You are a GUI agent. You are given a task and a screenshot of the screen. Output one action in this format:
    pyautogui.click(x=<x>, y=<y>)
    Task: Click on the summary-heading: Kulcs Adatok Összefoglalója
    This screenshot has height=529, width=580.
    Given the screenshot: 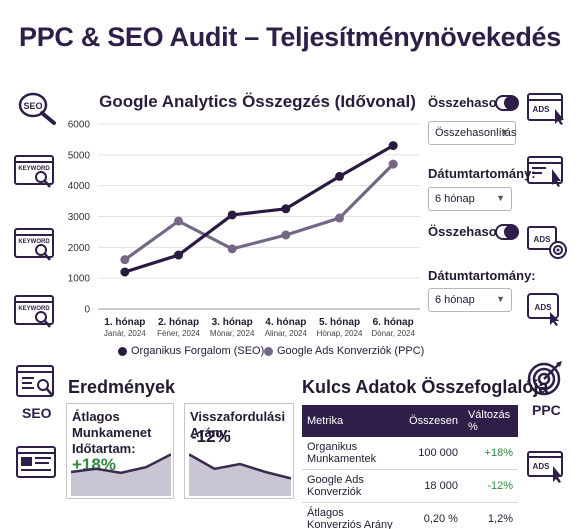 What is the action you would take?
    pyautogui.click(x=425, y=387)
    